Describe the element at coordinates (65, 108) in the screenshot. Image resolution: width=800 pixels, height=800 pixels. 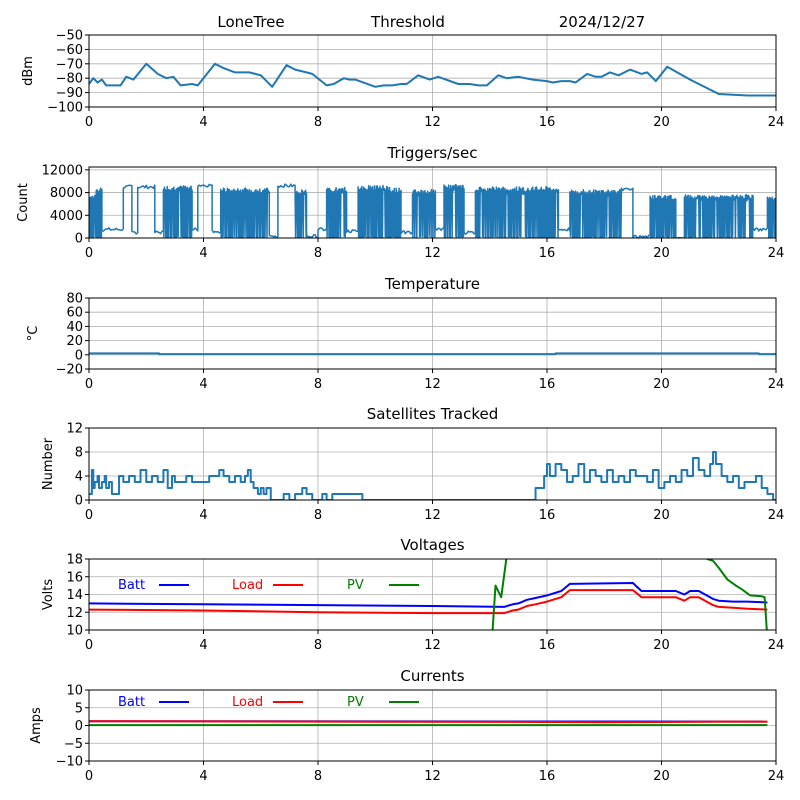
I see `y-tick-label: −100` at that location.